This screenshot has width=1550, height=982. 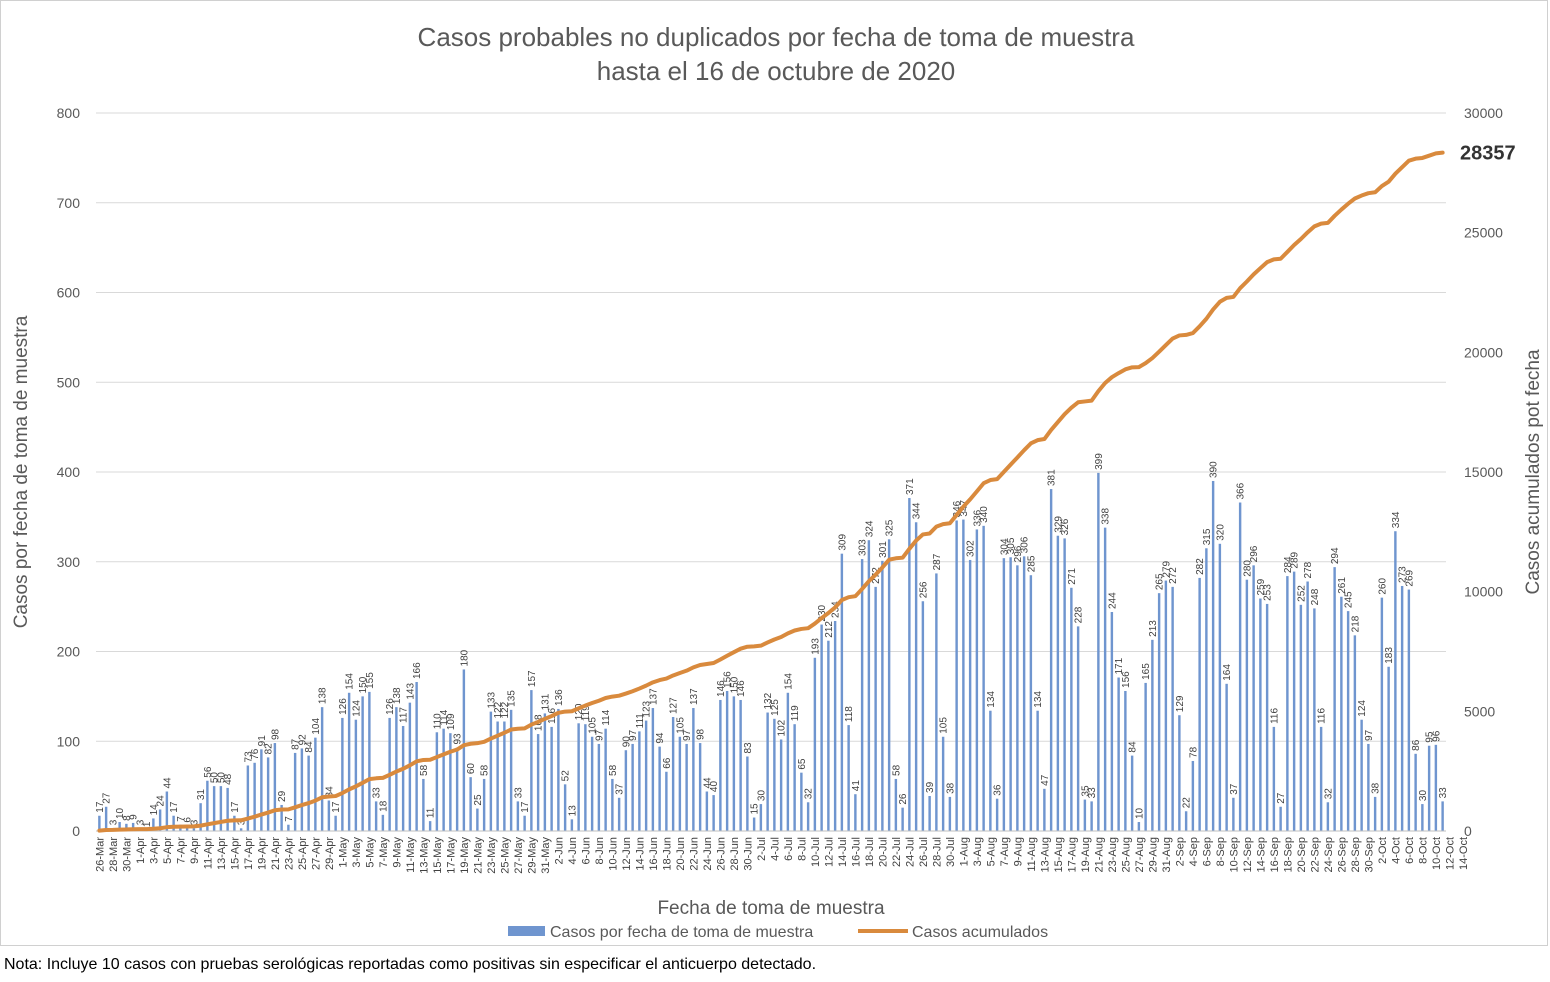 What do you see at coordinates (1410, 850) in the screenshot?
I see `x-tick-label: 6-Oct` at bounding box center [1410, 850].